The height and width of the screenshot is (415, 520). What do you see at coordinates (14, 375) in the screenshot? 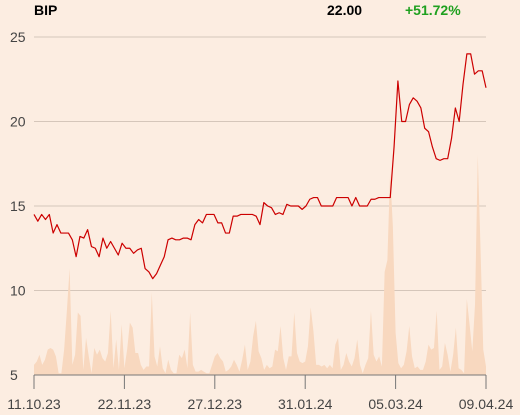
I see `y-tick-label-5: 5` at bounding box center [14, 375].